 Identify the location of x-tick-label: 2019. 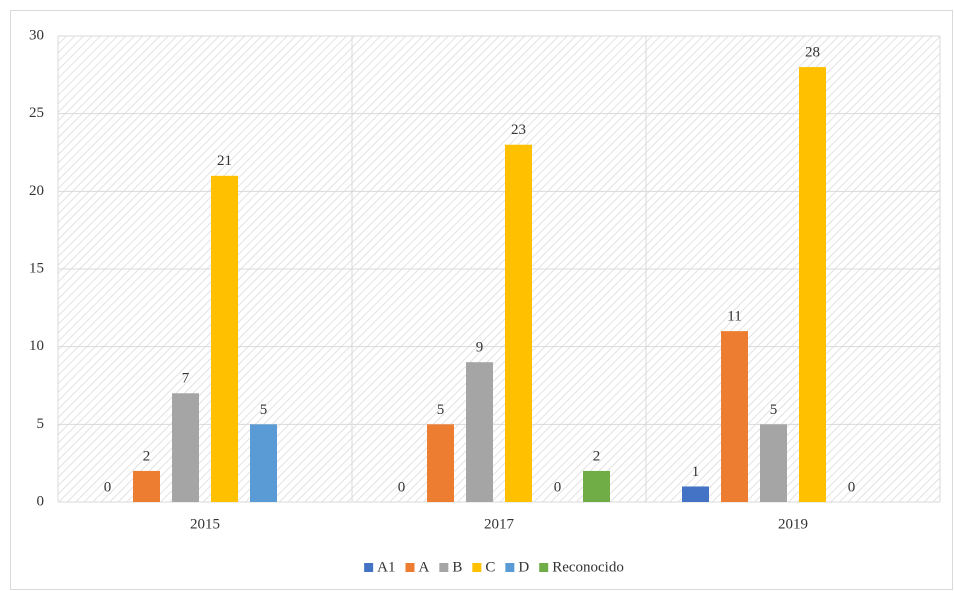
(793, 524).